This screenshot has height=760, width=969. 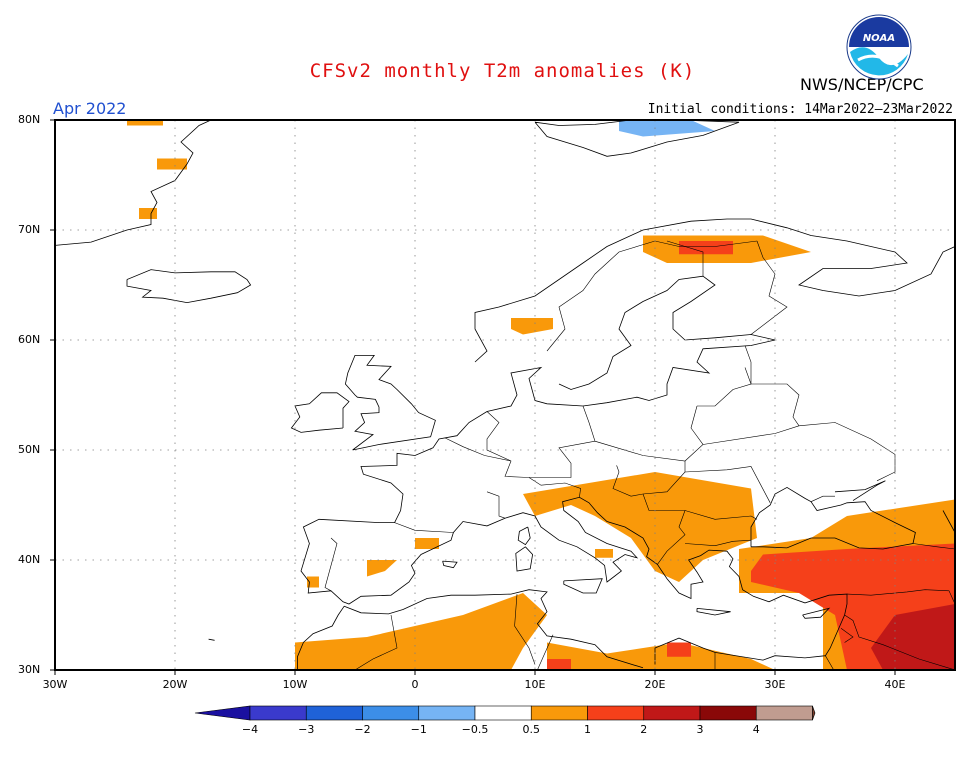 What do you see at coordinates (814, 713) in the screenshot?
I see `colorbar-max-arrow` at bounding box center [814, 713].